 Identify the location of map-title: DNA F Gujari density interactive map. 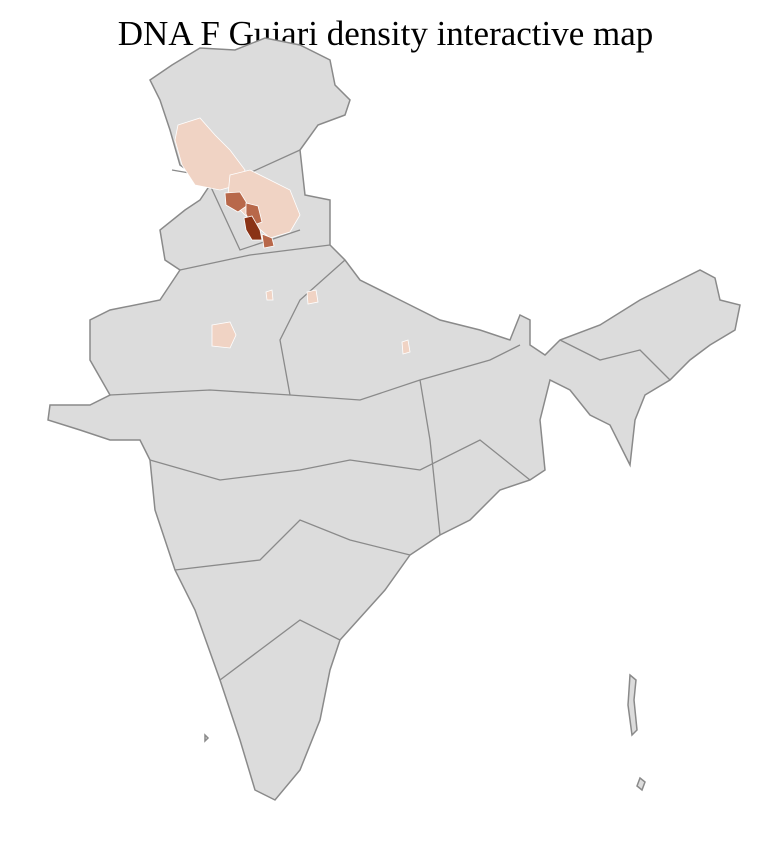
(385, 33).